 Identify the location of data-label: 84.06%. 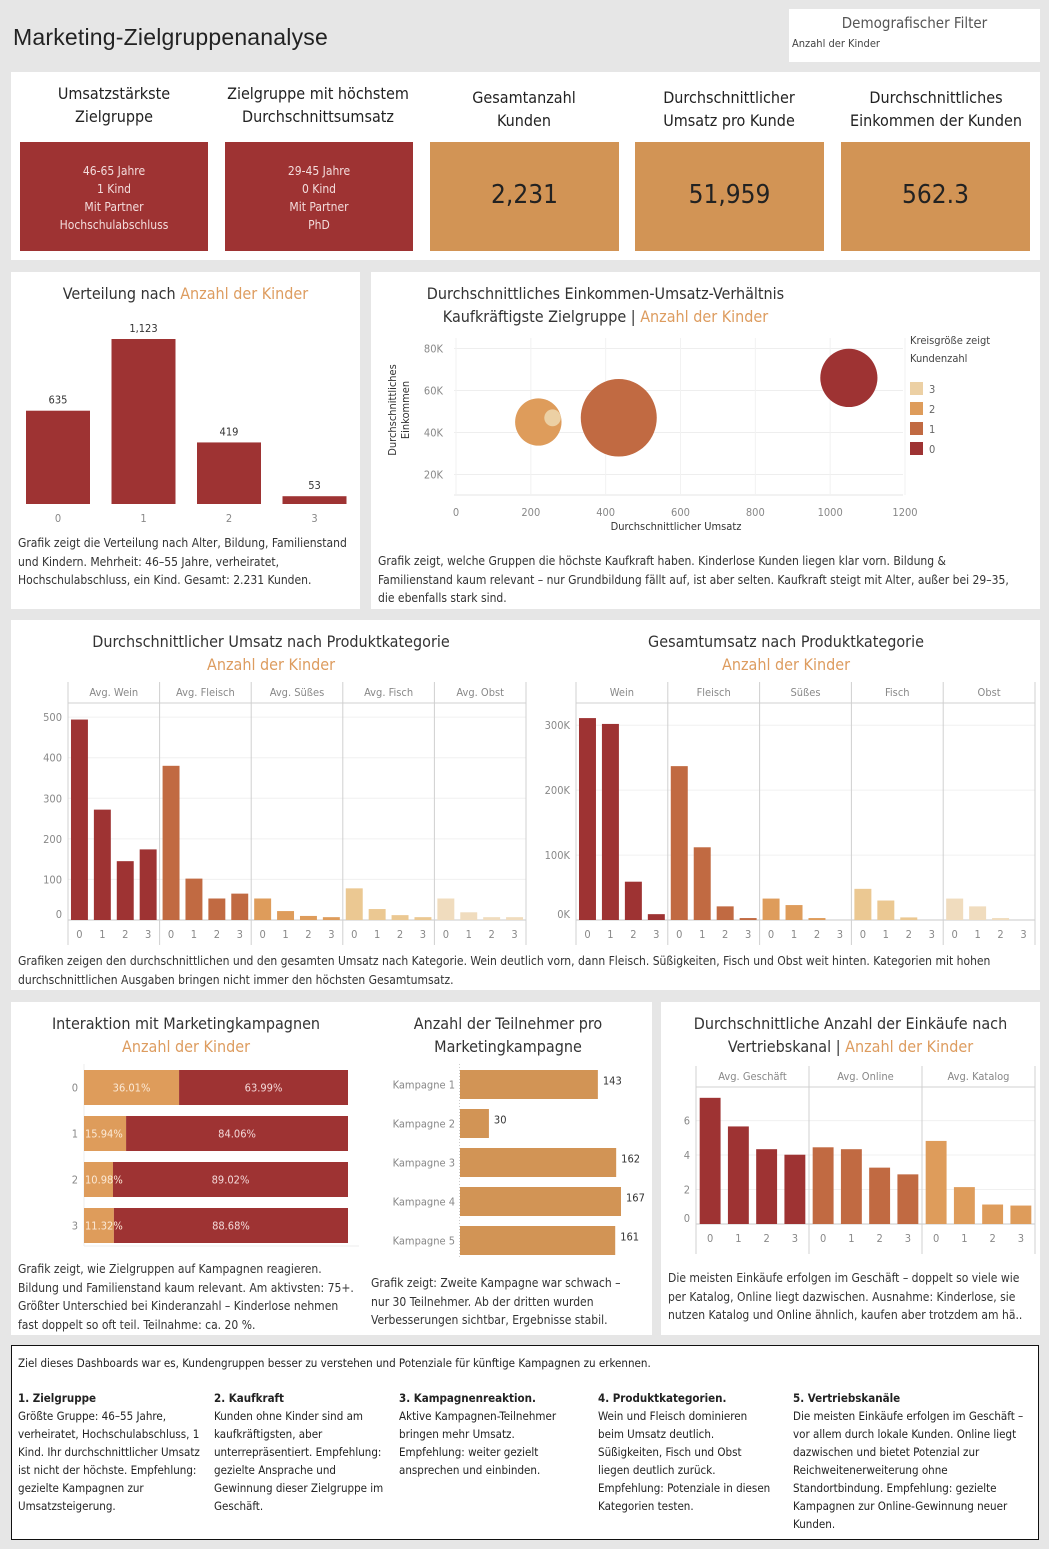
(237, 1134).